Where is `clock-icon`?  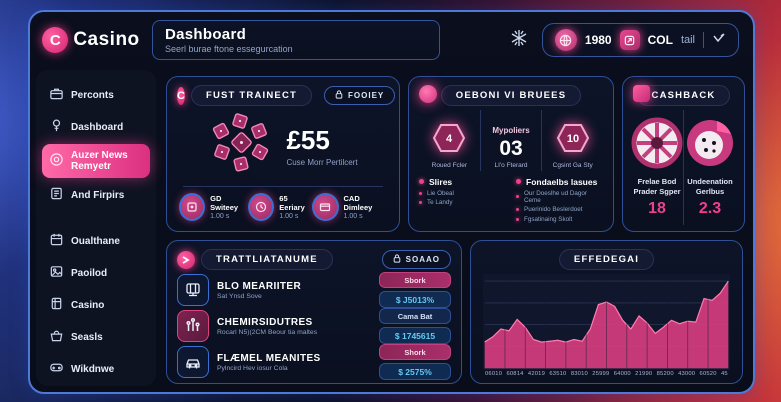 clock-icon is located at coordinates (261, 207).